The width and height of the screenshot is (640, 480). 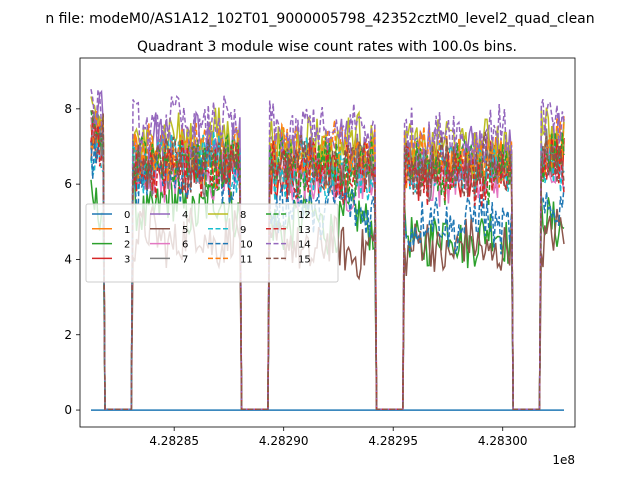 What do you see at coordinates (68, 109) in the screenshot?
I see `y-tick-label: 8` at bounding box center [68, 109].